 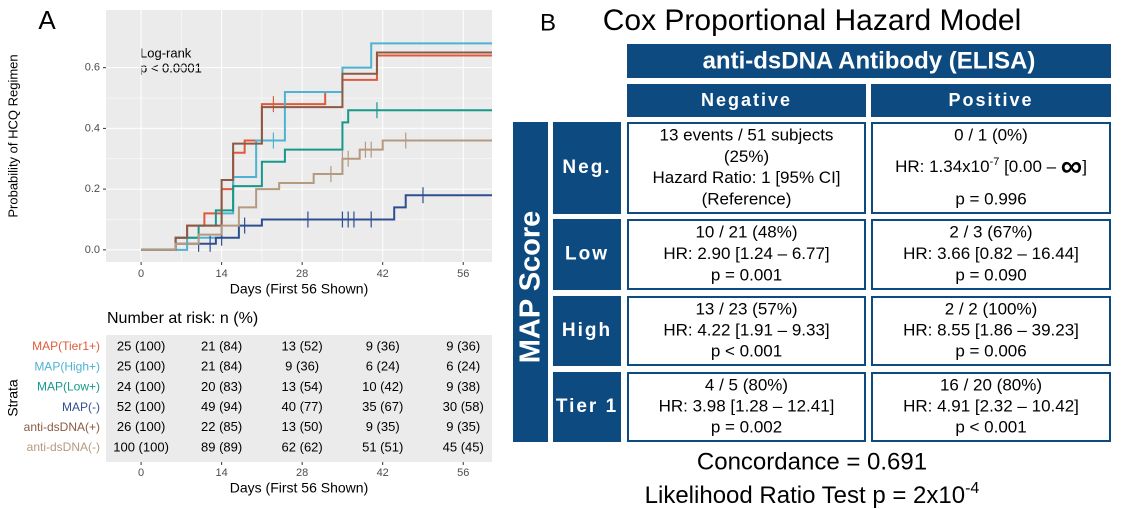 I want to click on risk-cell: 100 (100), so click(x=141, y=446).